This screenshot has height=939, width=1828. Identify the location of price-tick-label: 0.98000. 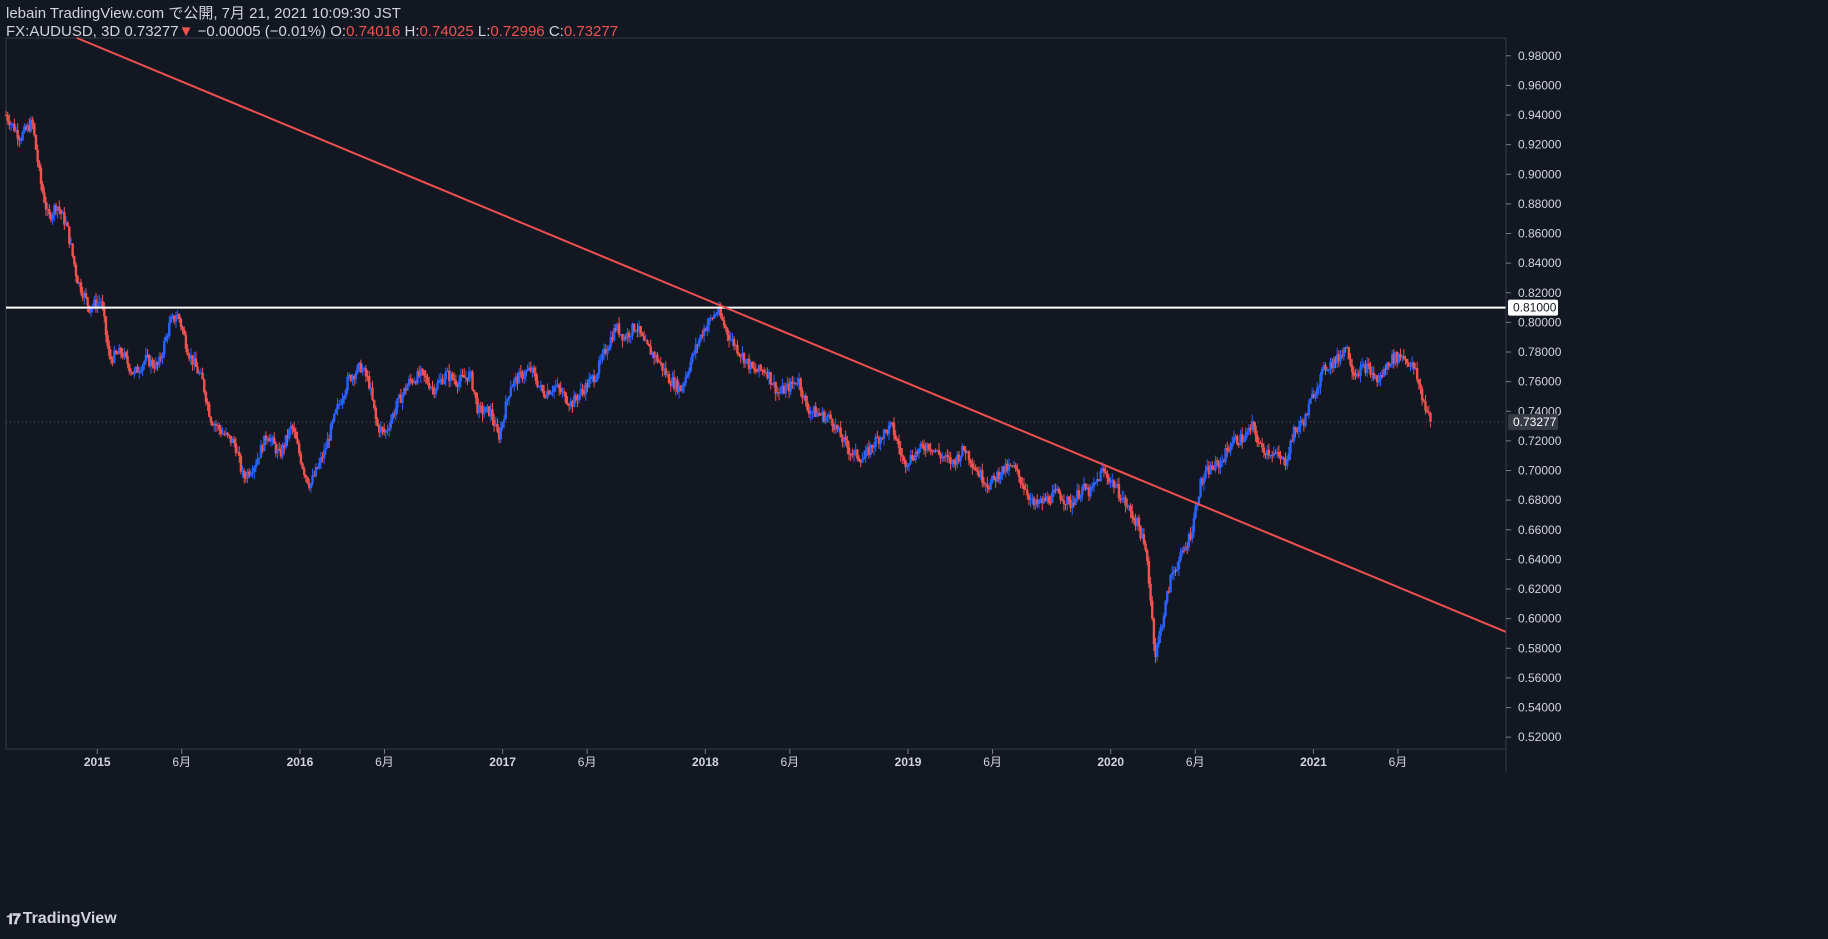
(1540, 56).